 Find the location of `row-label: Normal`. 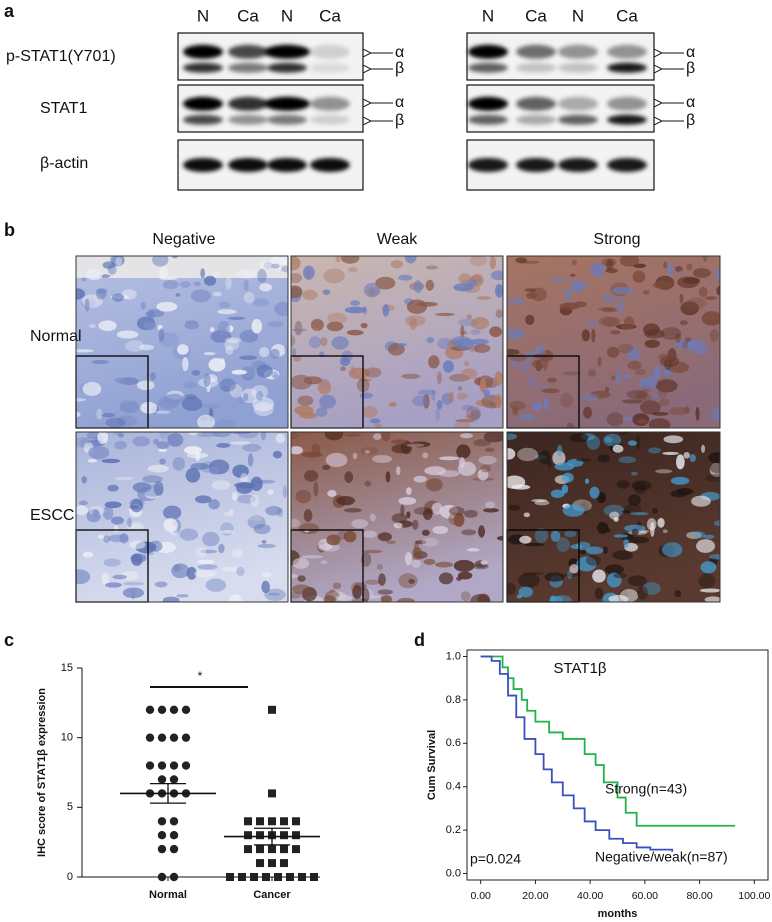

row-label: Normal is located at coordinates (56, 336).